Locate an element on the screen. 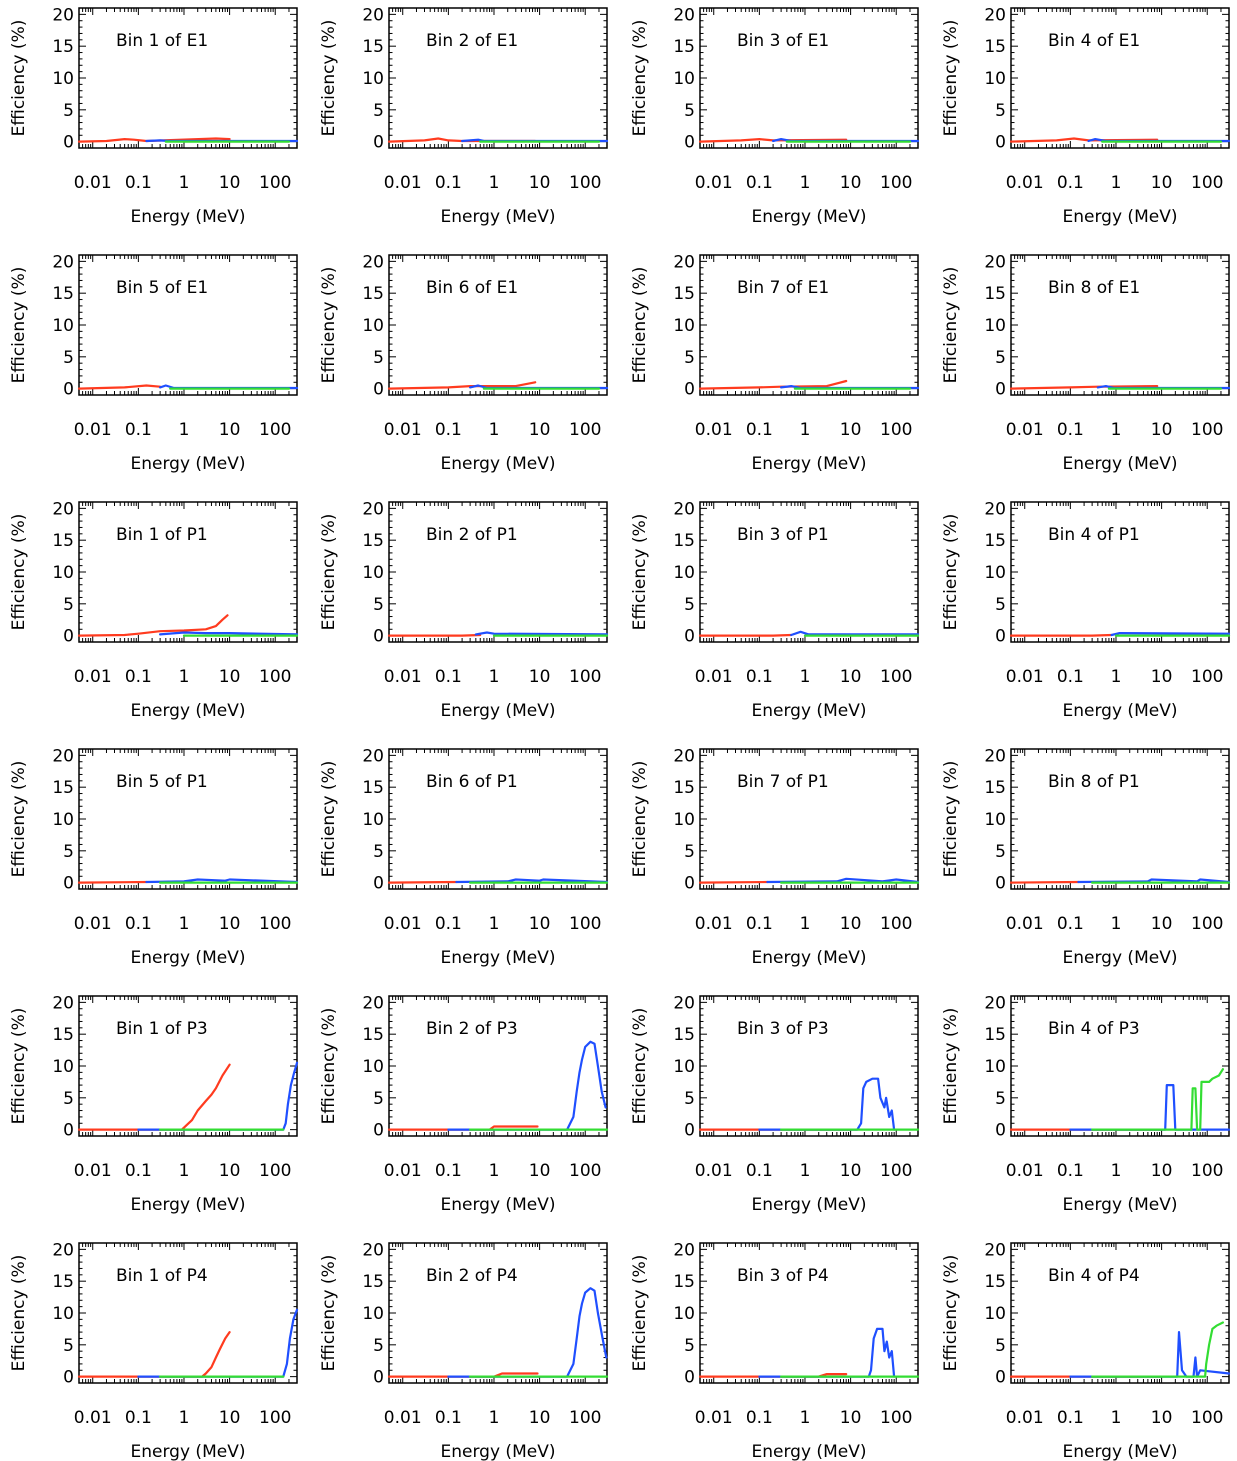 This screenshot has height=1461, width=1237. panel-title: Bin 7 of E1 is located at coordinates (783, 288).